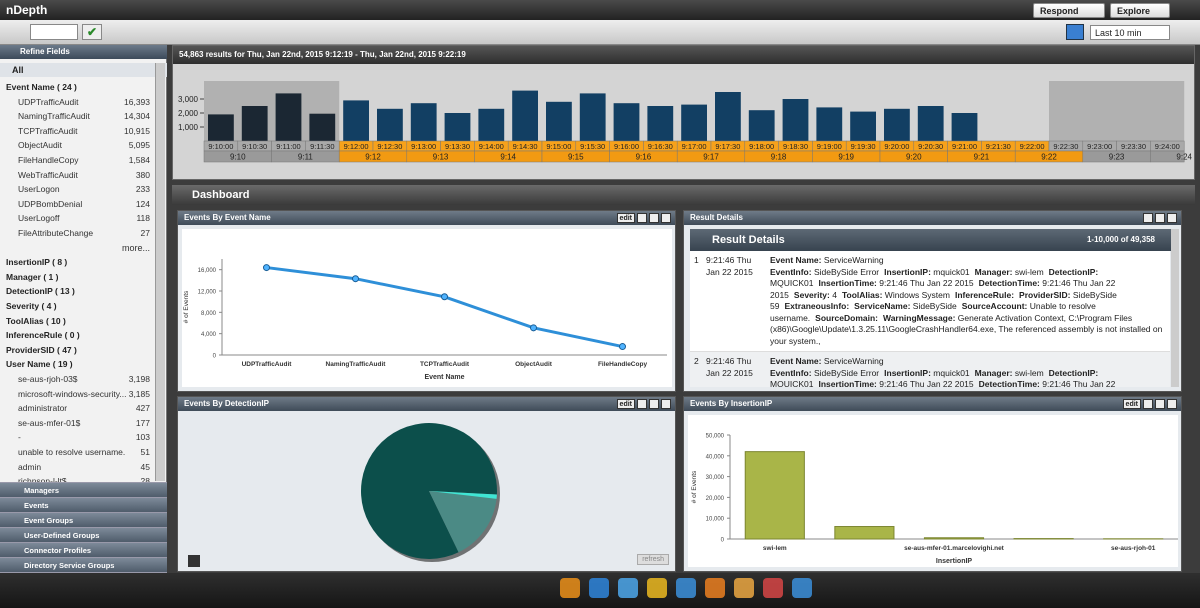 The image size is (1200, 608). Describe the element at coordinates (48, 379) in the screenshot. I see `field-value: se-aus-rjoh-03$` at that location.